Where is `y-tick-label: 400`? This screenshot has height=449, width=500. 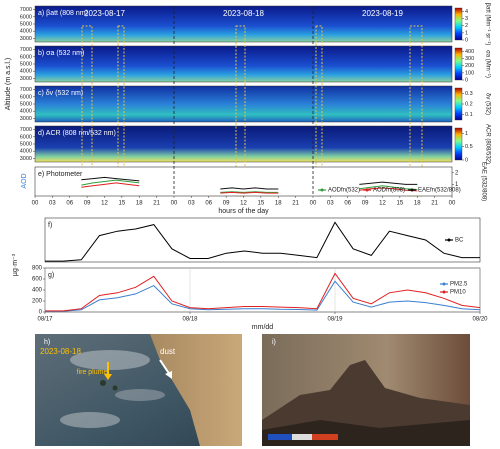
y-tick-label: 400 is located at coordinates (37, 291).